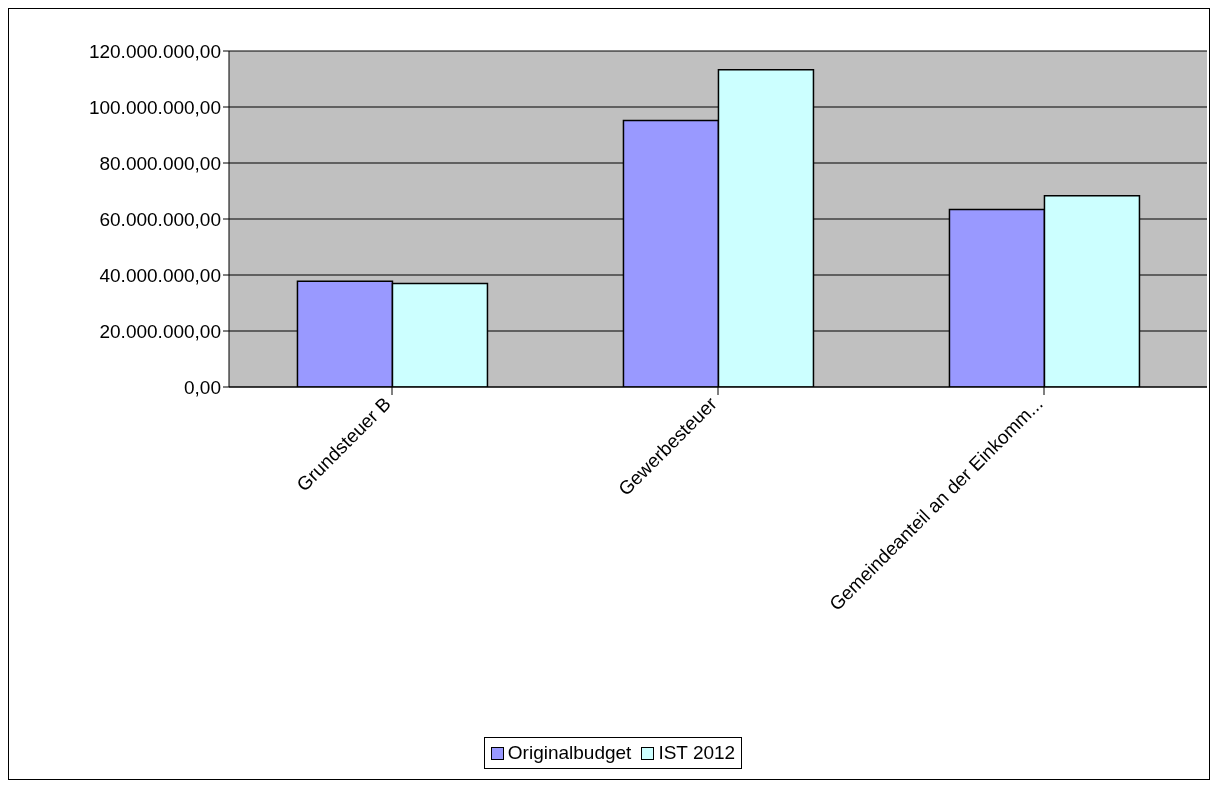 Image resolution: width=1212 pixels, height=786 pixels. I want to click on y-tick-label: 100.000.000,00, so click(154, 107).